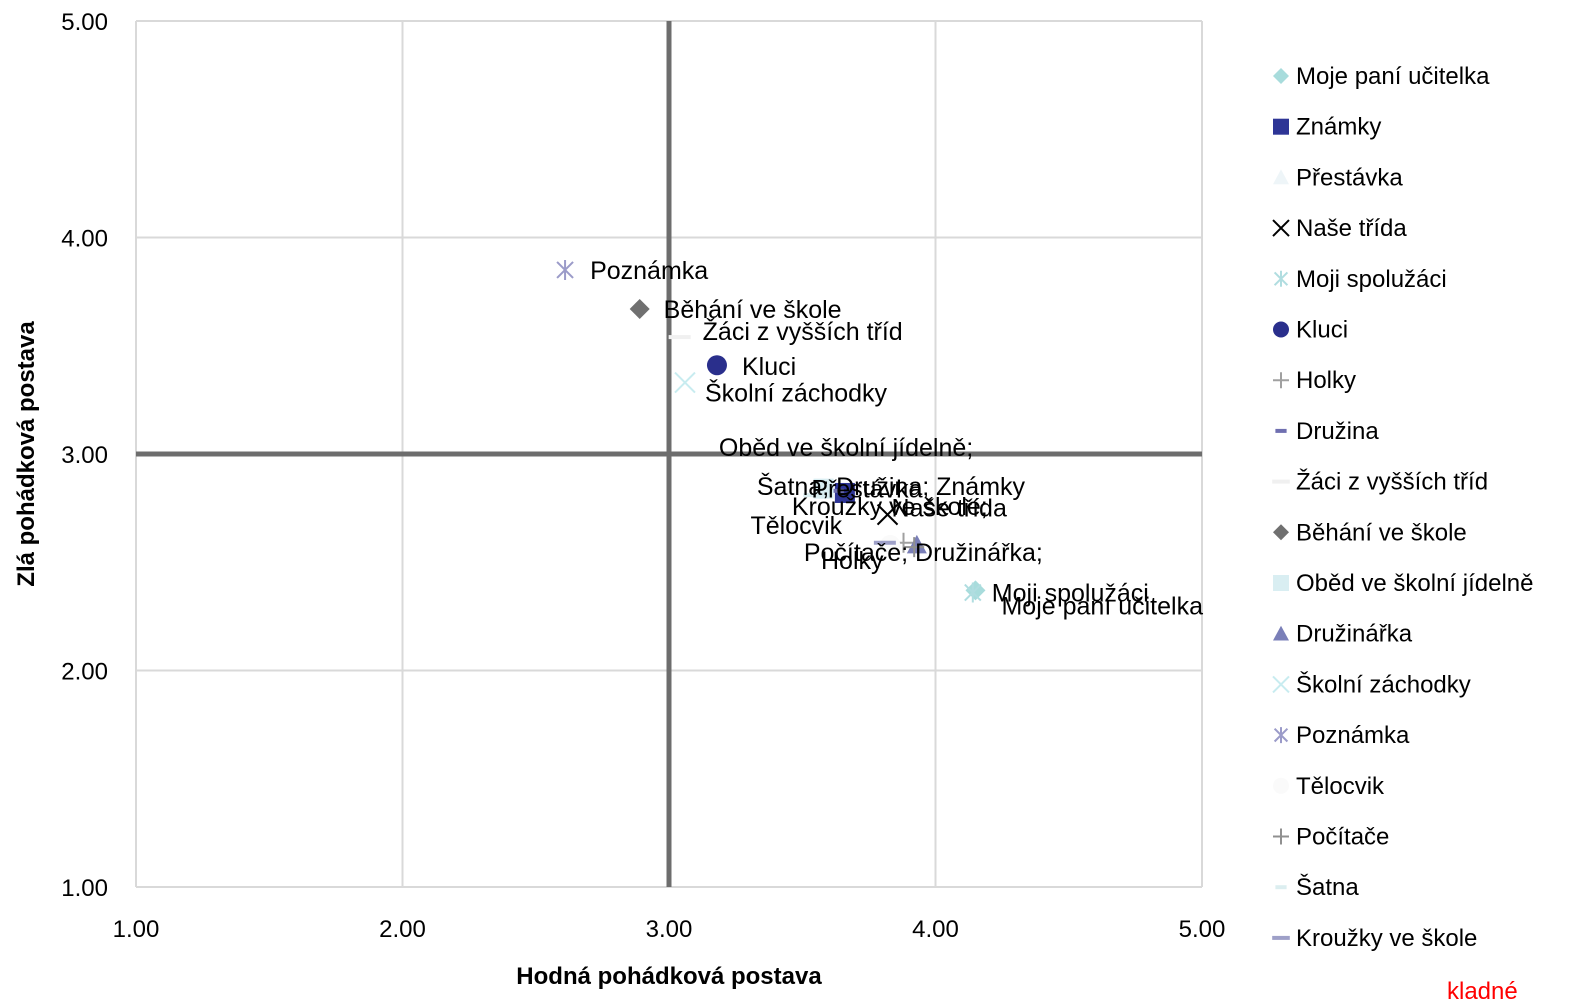  I want to click on legend-label: Holky, so click(1326, 380).